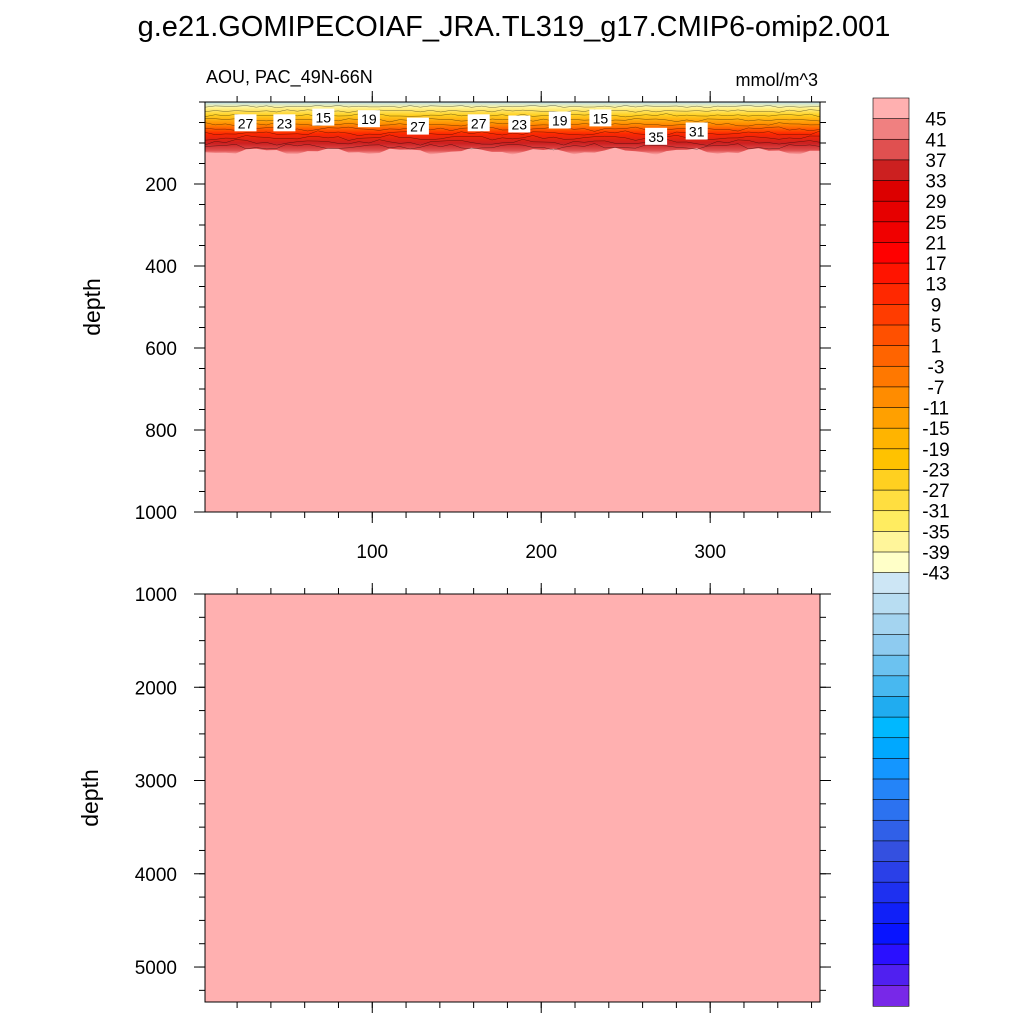 This screenshot has width=1024, height=1024. What do you see at coordinates (289, 77) in the screenshot?
I see `panel-left-label: AOU, PAC_49N-66N` at bounding box center [289, 77].